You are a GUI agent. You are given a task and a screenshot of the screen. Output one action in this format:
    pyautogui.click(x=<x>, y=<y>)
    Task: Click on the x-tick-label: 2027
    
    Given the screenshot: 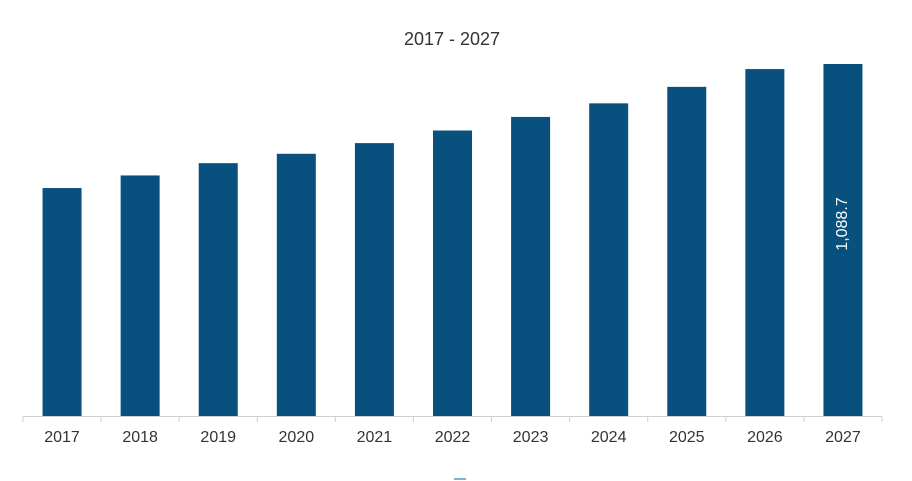 What is the action you would take?
    pyautogui.click(x=843, y=437)
    